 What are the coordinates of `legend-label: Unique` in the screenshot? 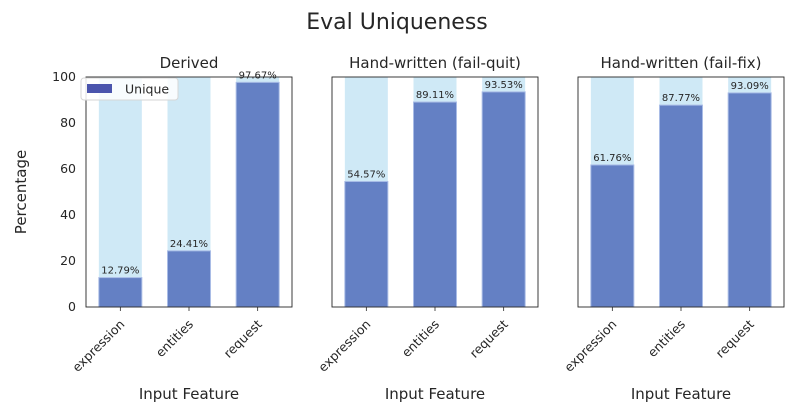 It's located at (147, 89).